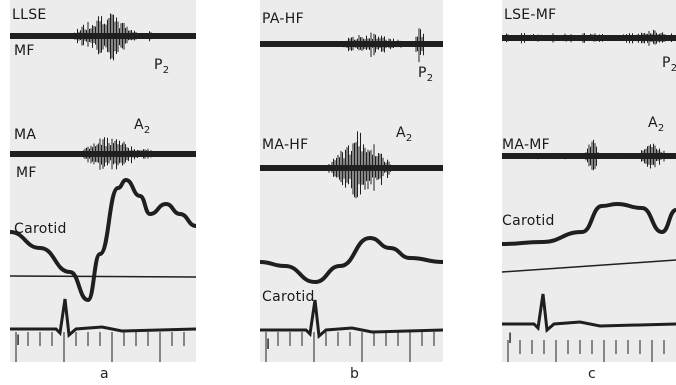 The height and width of the screenshot is (385, 676). Describe the element at coordinates (351, 319) in the screenshot. I see `panel-b-ecg-trace` at that location.